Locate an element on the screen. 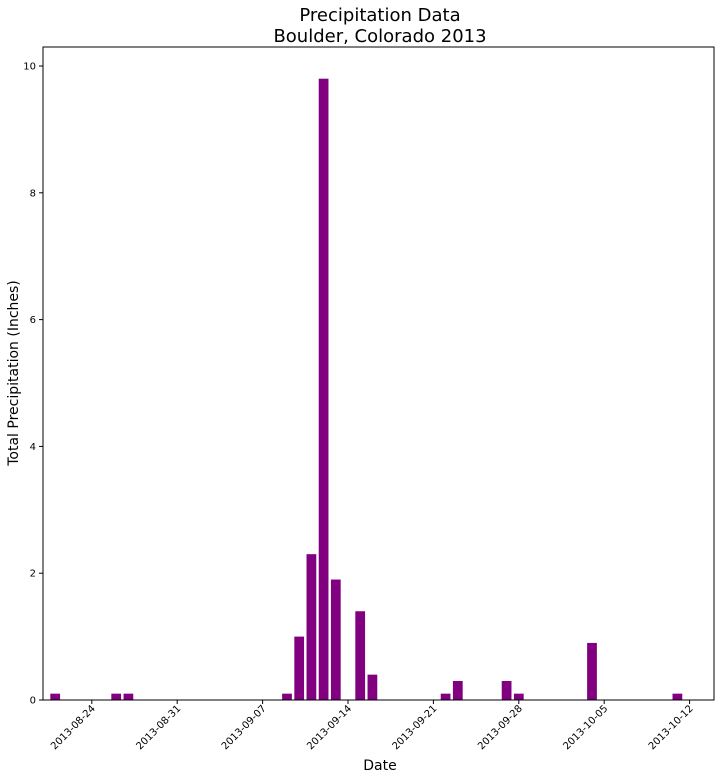  chart-title-line-2: Boulder, Colorado 2013 is located at coordinates (379, 36).